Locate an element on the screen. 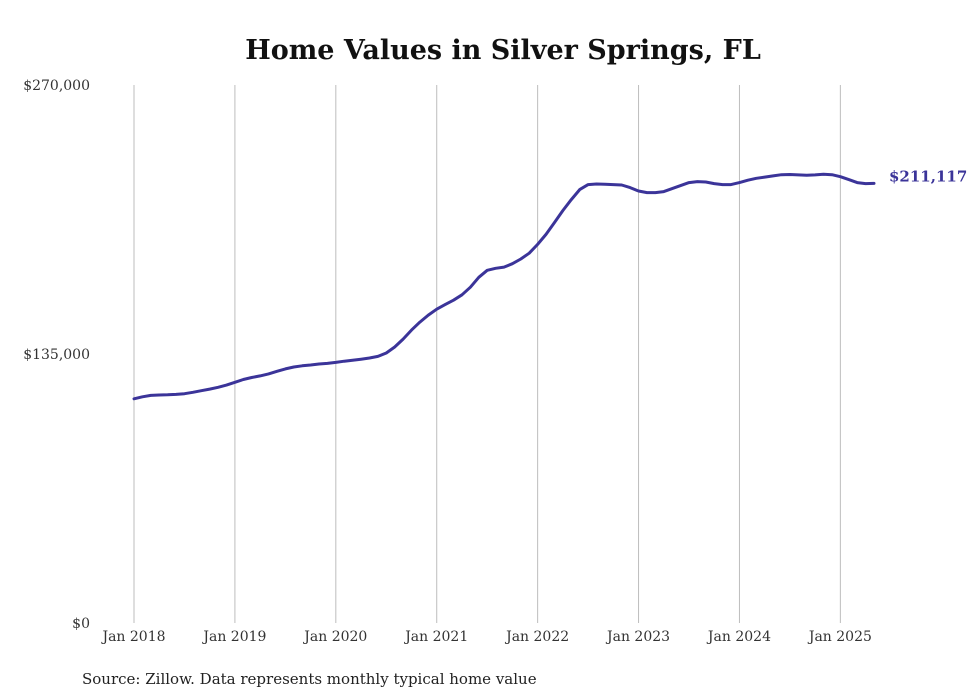 The height and width of the screenshot is (699, 980). chart-title: Home Values in Silver Springs, FL is located at coordinates (503, 50).